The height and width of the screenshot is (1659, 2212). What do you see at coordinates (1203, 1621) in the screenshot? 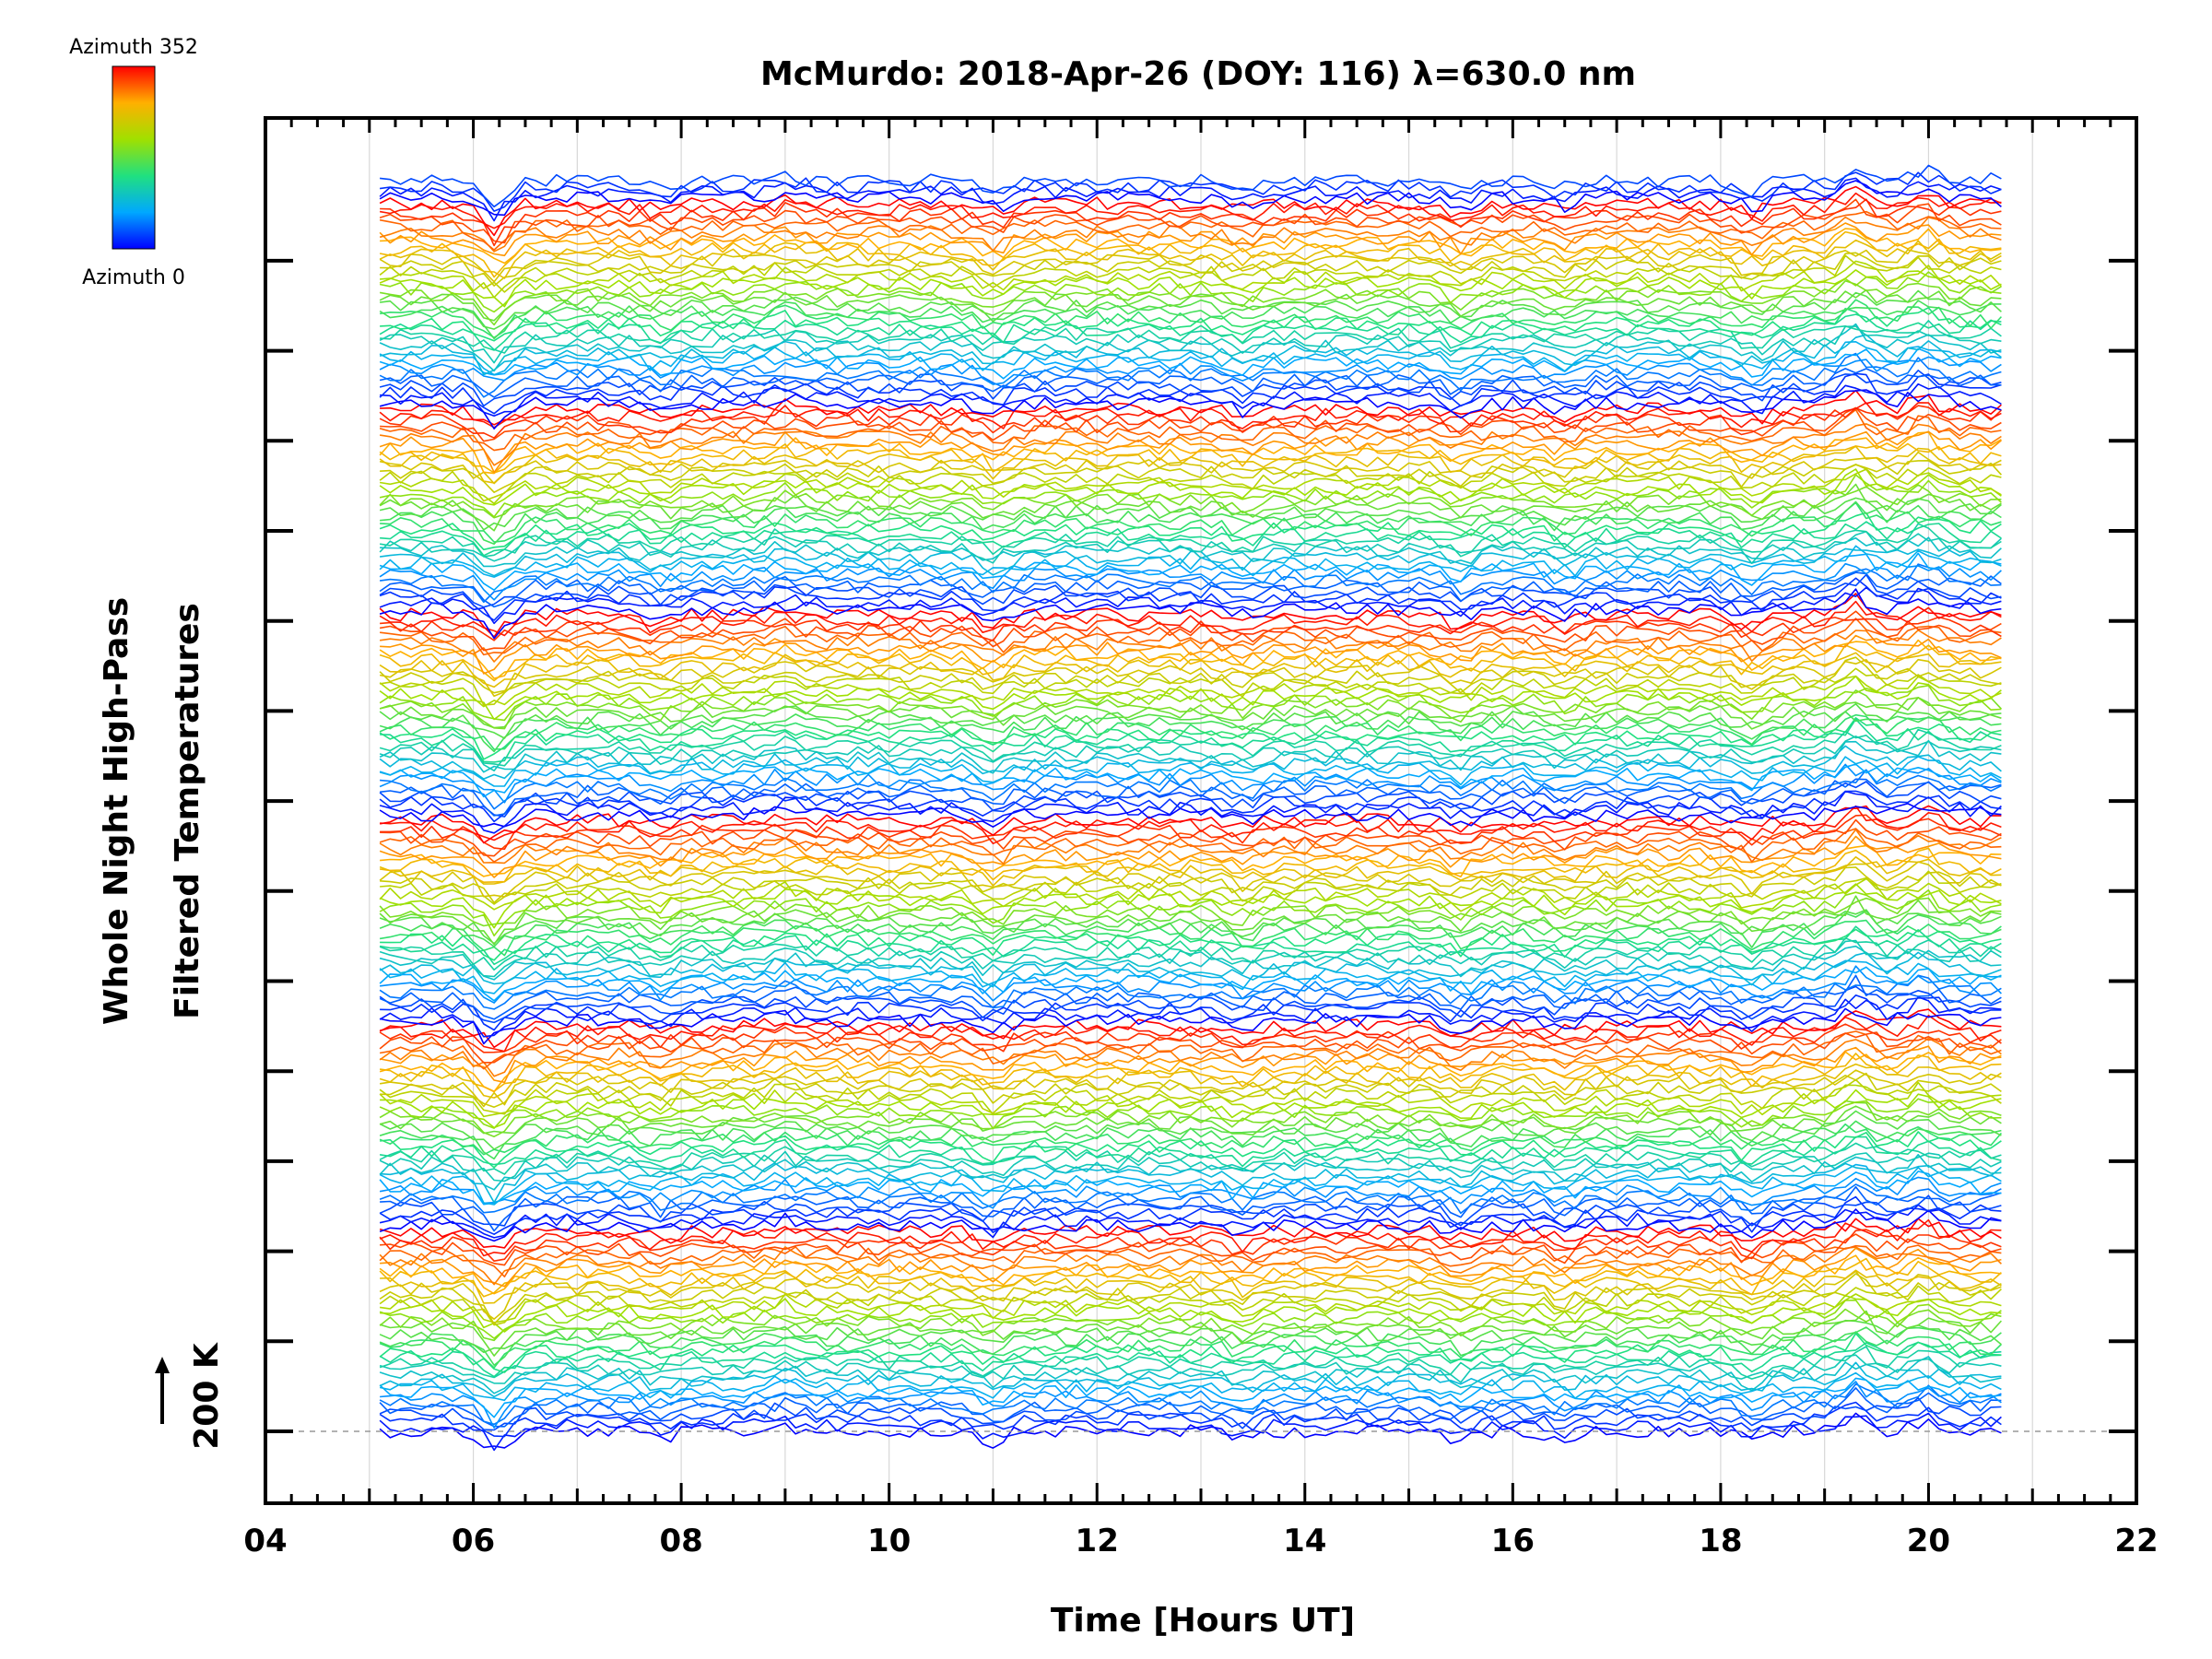
I see `x-axis-label: Time [Hours UT]` at bounding box center [1203, 1621].